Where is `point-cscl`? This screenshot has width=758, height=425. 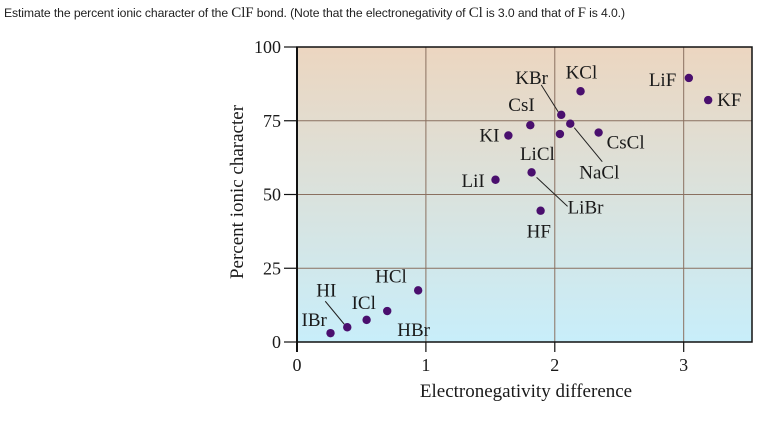 point-cscl is located at coordinates (598, 132).